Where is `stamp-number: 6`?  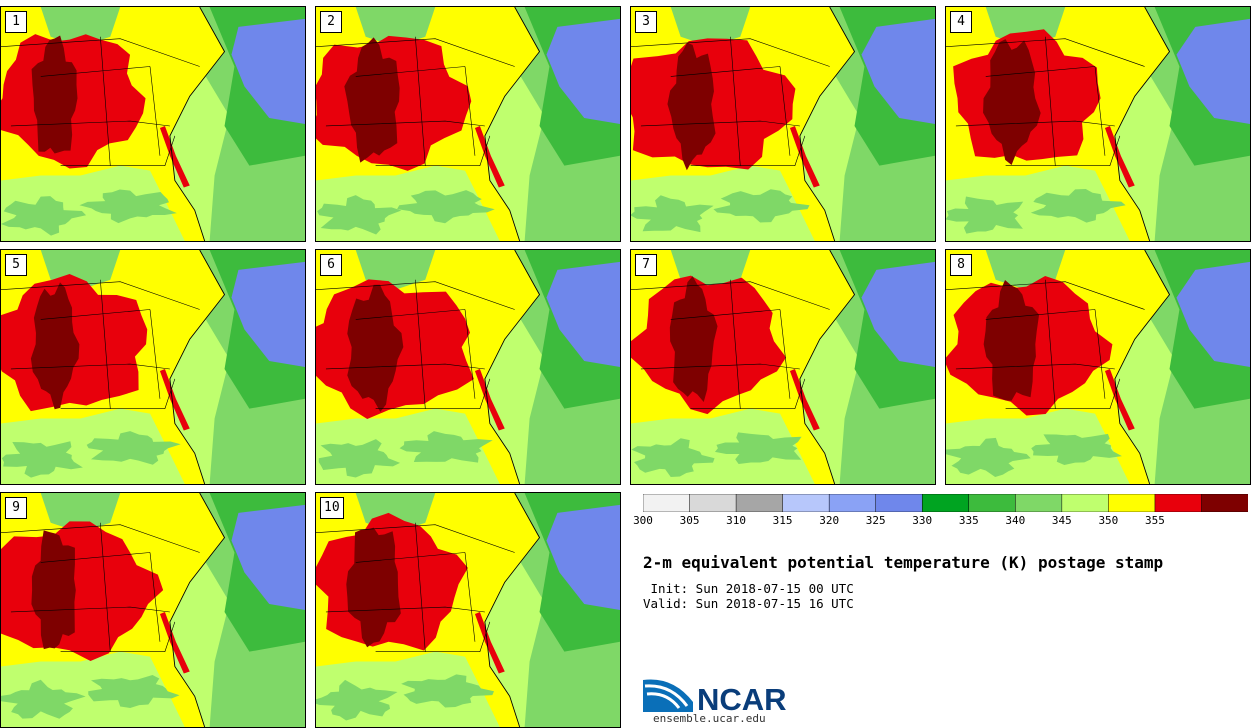 stamp-number: 6 is located at coordinates (331, 265).